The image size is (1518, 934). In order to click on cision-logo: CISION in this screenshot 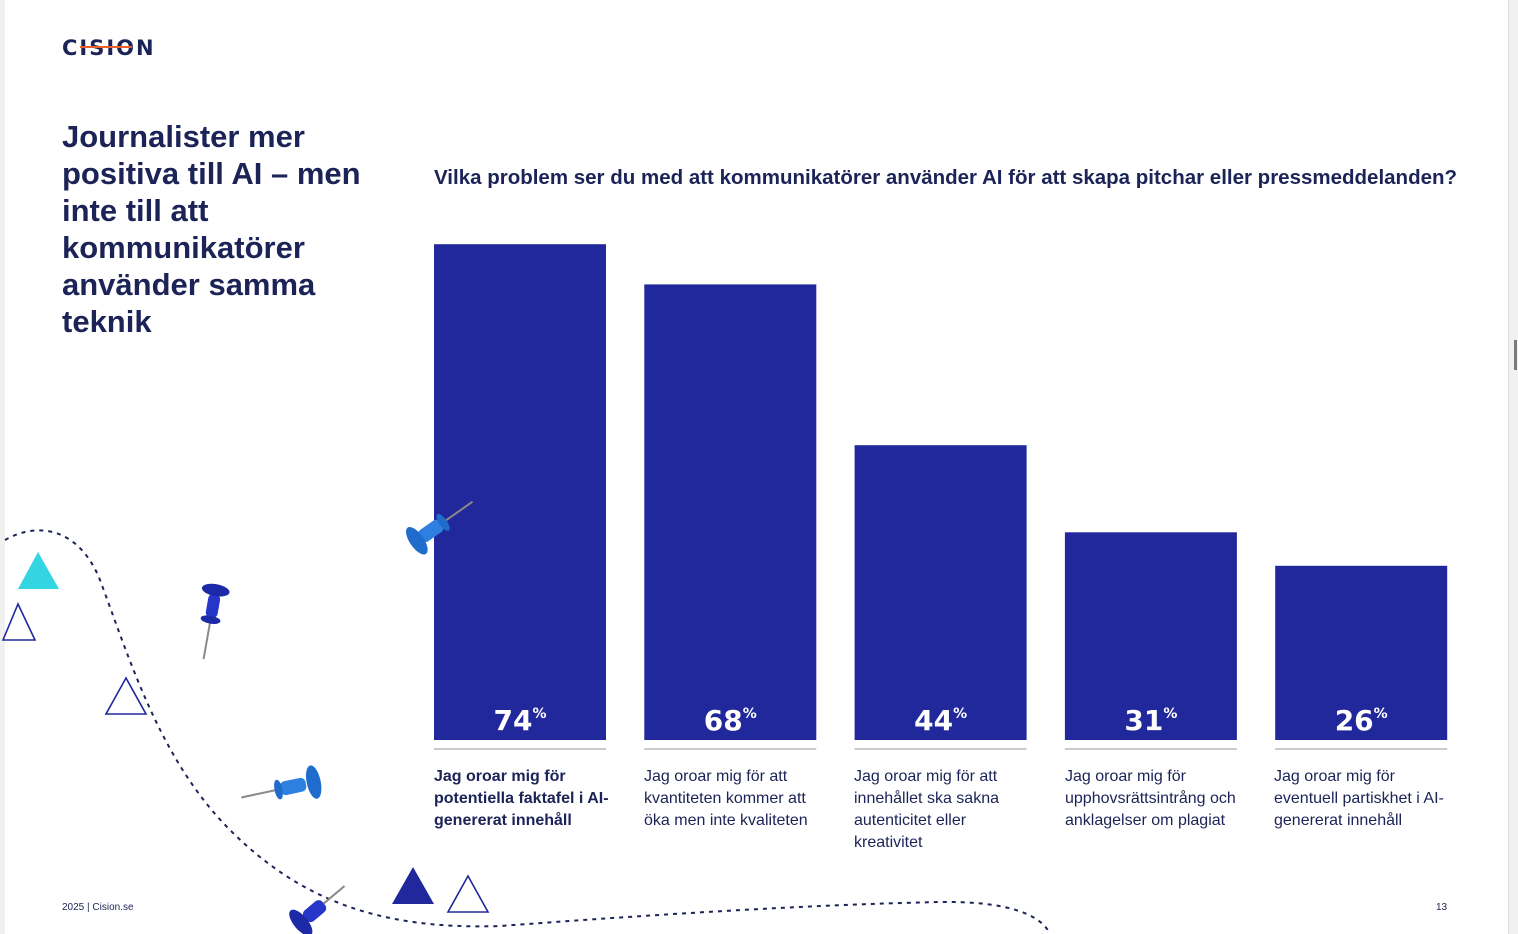, I will do `click(109, 48)`.